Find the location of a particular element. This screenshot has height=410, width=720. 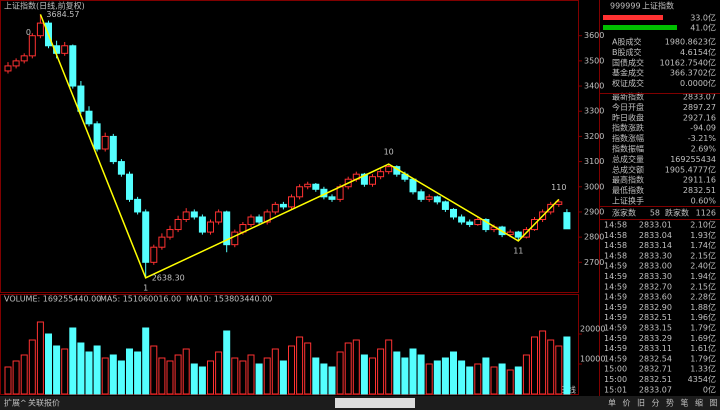

stat-label: B股成交 is located at coordinates (627, 52).